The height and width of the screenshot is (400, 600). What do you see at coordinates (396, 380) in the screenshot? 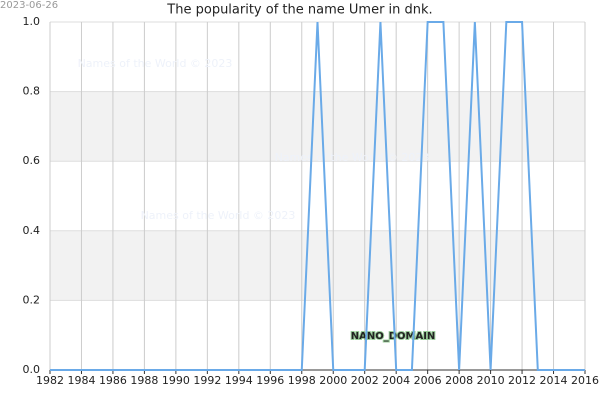
I see `x-tick-label: 2004` at bounding box center [396, 380].